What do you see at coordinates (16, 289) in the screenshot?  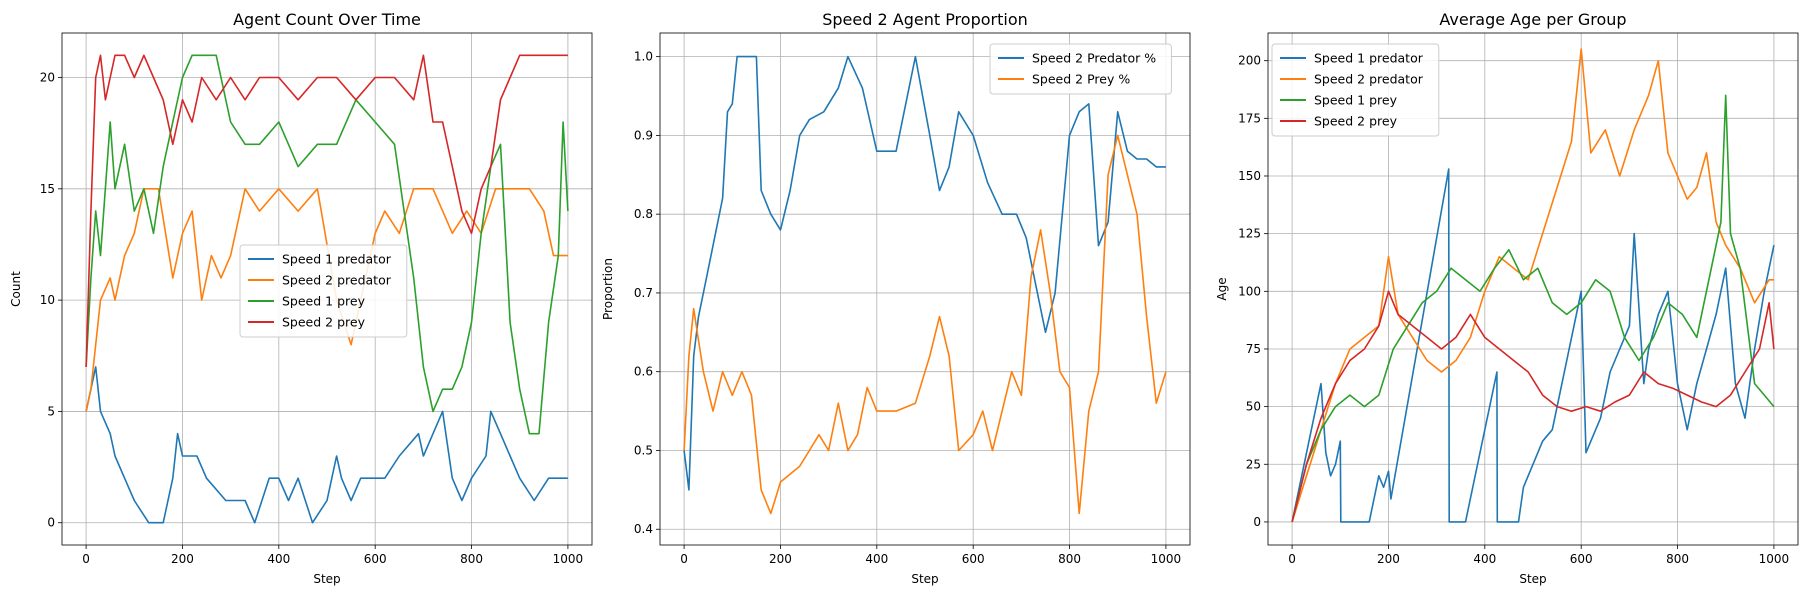 I see `y-axis-label: Count` at bounding box center [16, 289].